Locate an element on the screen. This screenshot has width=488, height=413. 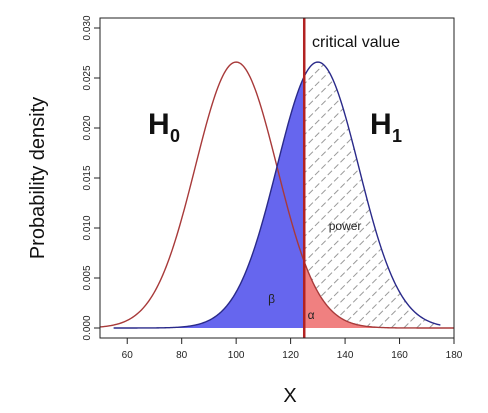
h1-label-sub: 1 is located at coordinates (397, 136).